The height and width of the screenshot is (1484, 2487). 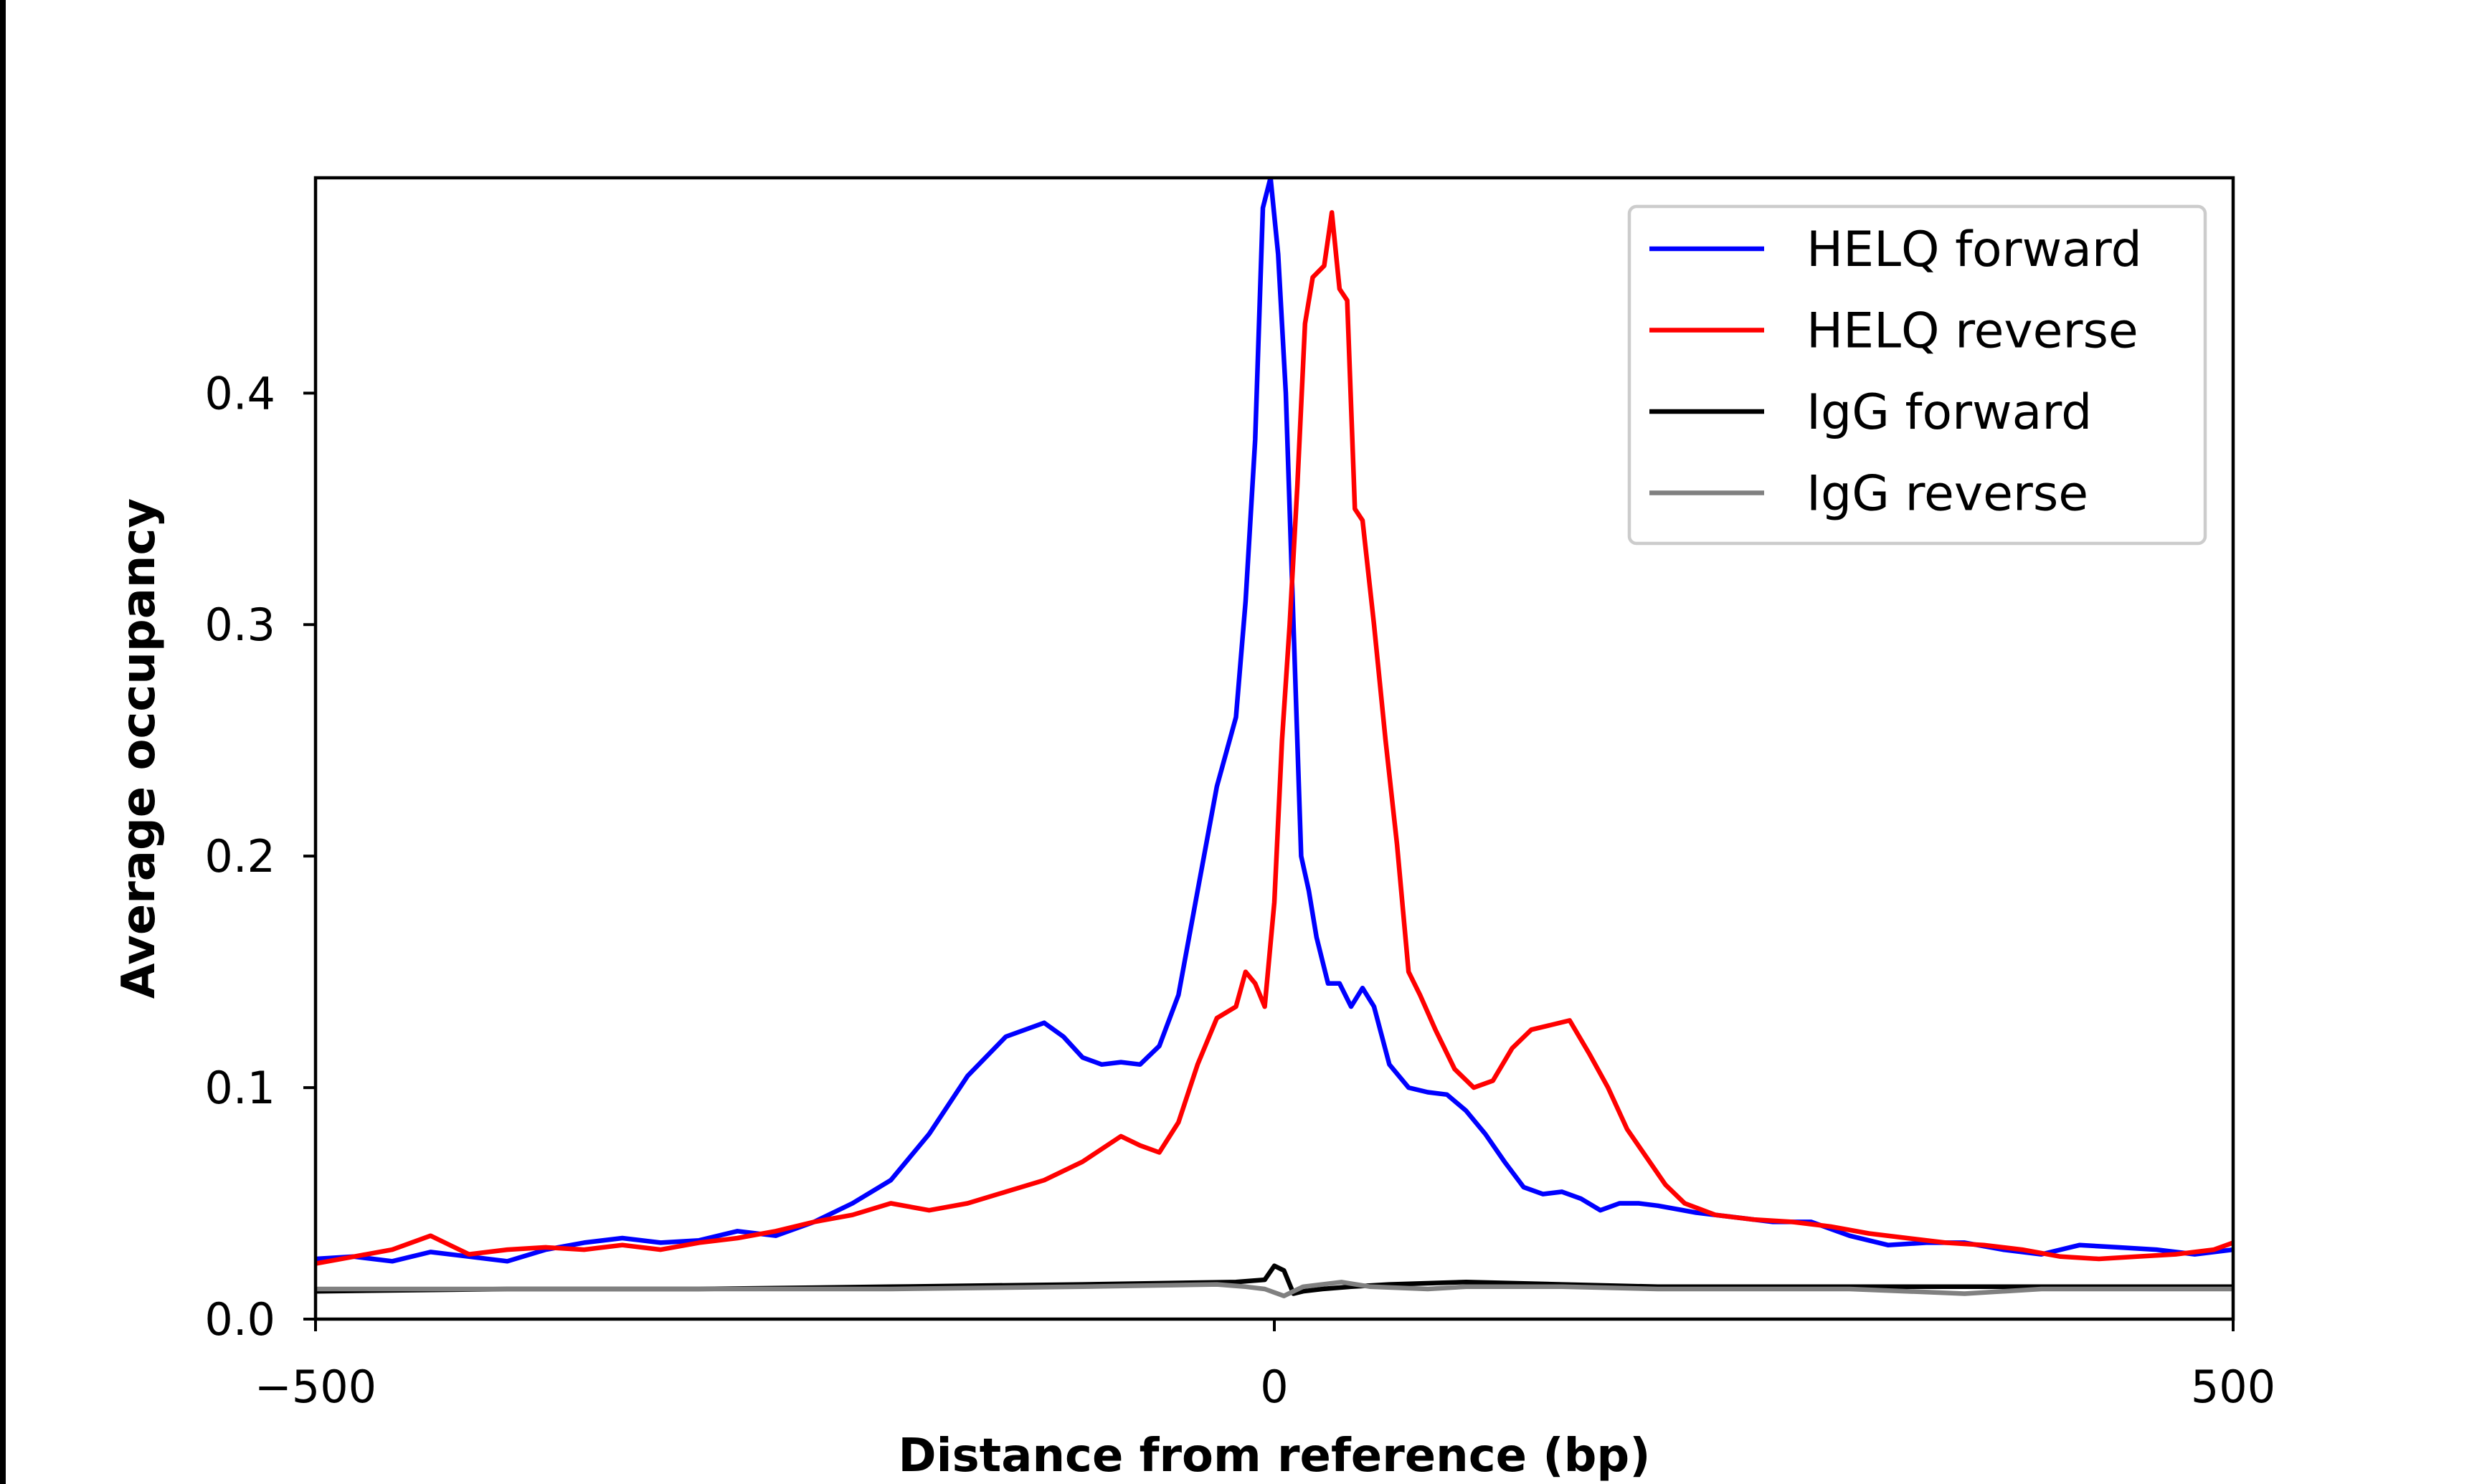 I want to click on y-axis-label: Average occupancy, so click(x=139, y=749).